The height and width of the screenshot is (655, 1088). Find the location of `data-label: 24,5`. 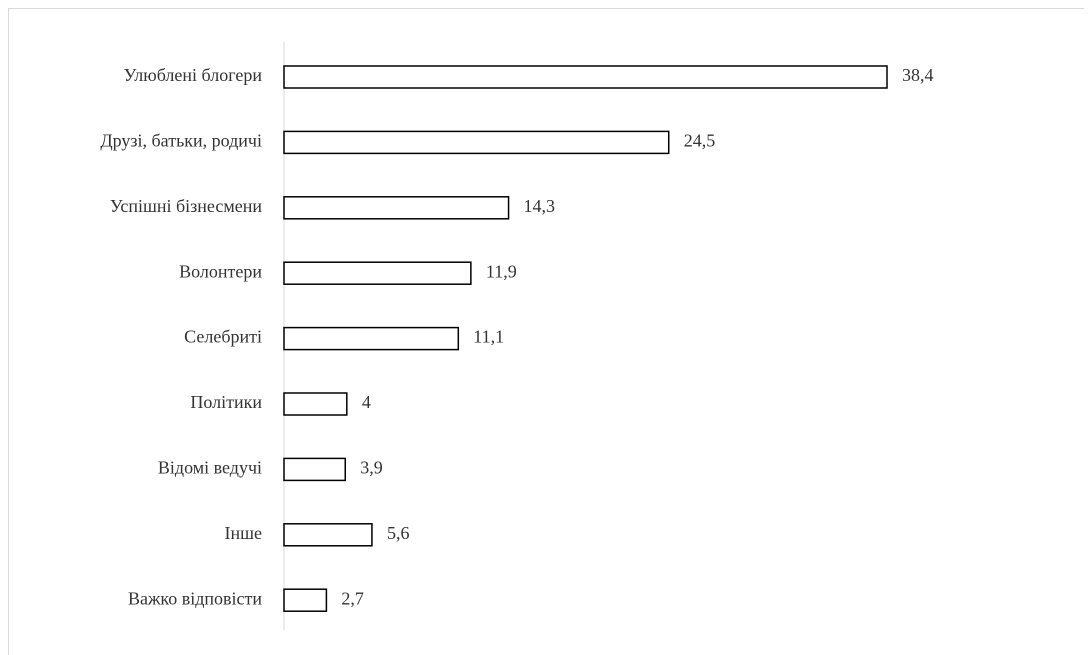

data-label: 24,5 is located at coordinates (700, 141).